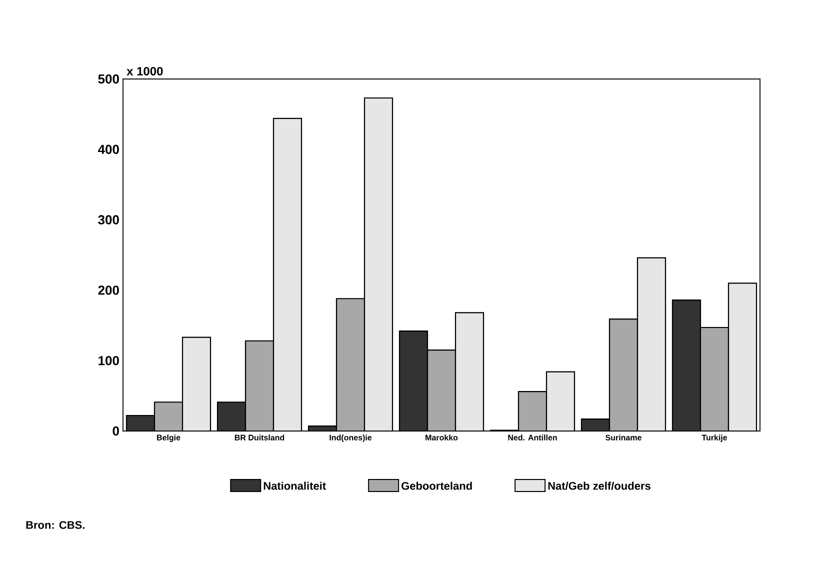  I want to click on x-tick-label: Suriname, so click(624, 437).